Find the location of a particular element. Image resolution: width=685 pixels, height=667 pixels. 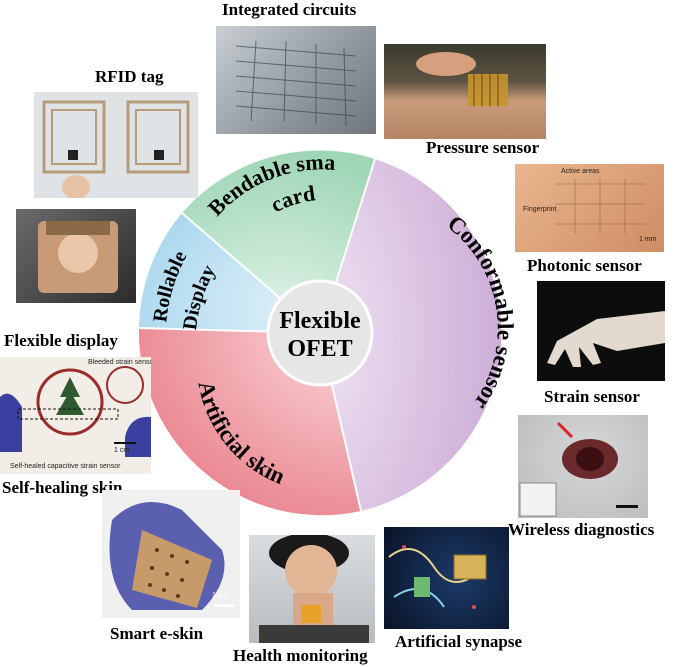

caption-strain-sensor: Strain sensor is located at coordinates (592, 396).